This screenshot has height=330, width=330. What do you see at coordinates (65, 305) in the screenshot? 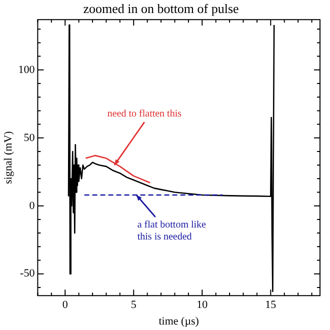
I see `x-tick-label: 0` at bounding box center [65, 305].